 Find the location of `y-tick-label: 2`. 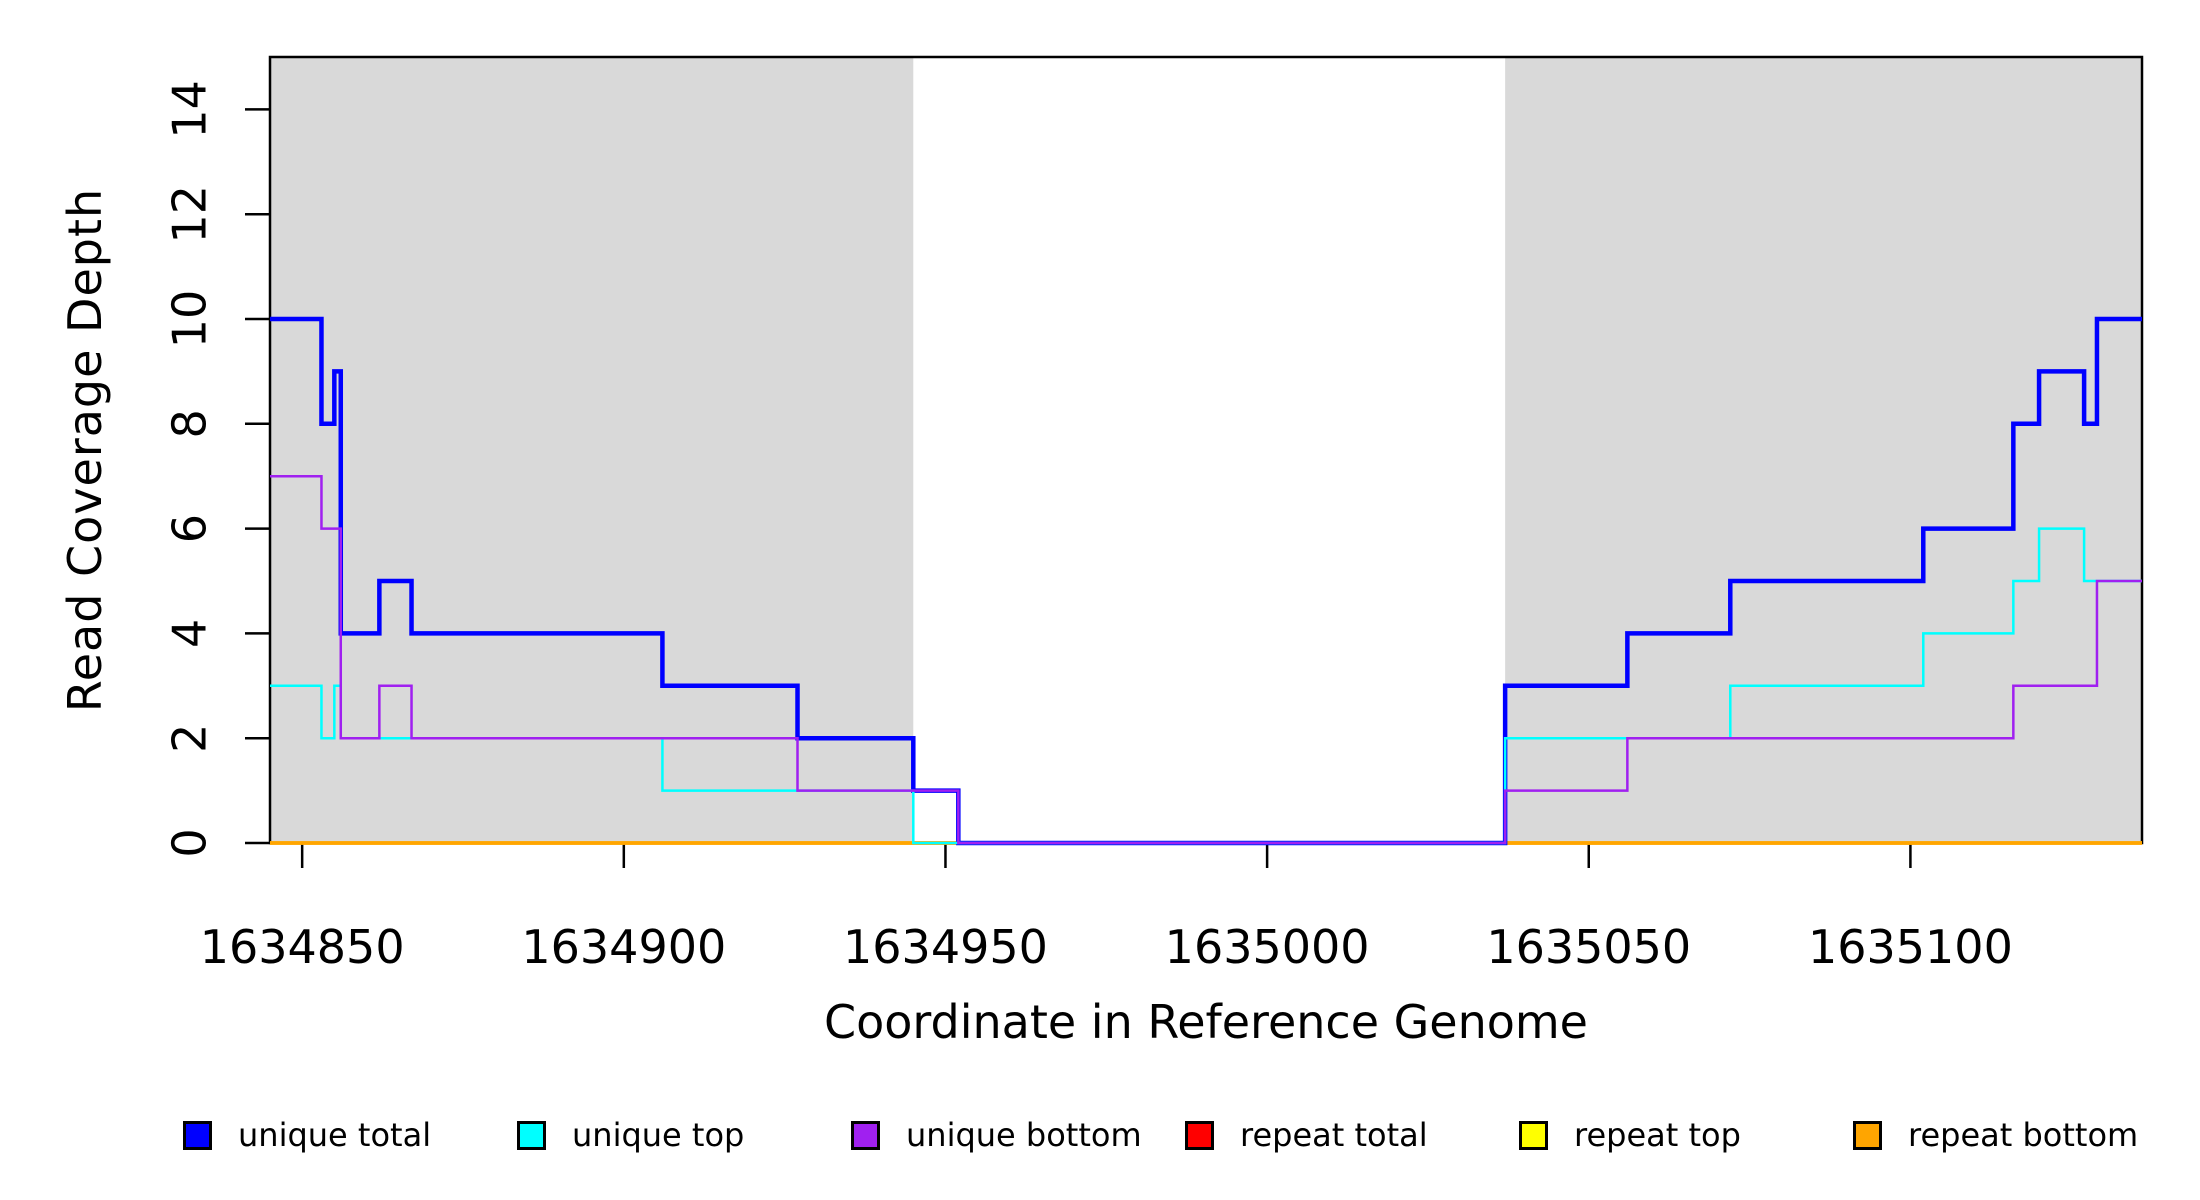

y-tick-label: 2 is located at coordinates (190, 738).